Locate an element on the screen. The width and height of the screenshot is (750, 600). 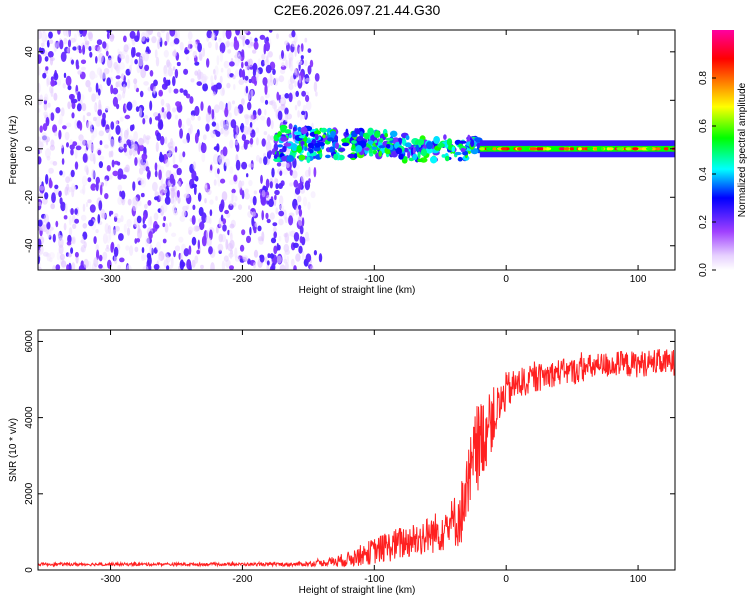
y-tick-label: 20 is located at coordinates (29, 100).